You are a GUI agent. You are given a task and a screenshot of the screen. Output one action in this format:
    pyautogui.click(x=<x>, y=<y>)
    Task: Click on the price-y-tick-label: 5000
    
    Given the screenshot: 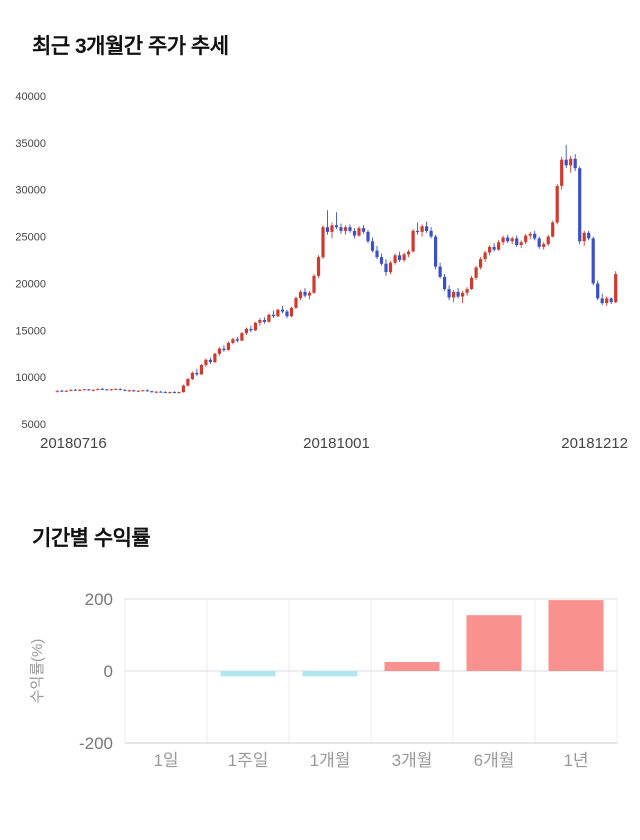 What is the action you would take?
    pyautogui.click(x=34, y=425)
    